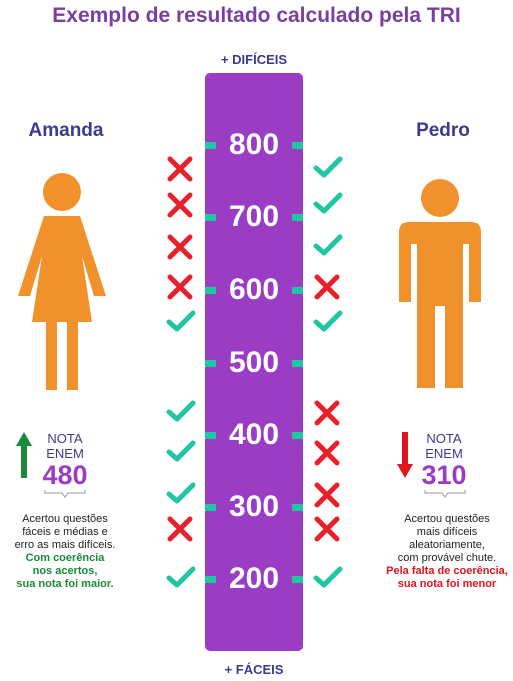  What do you see at coordinates (256, 15) in the screenshot?
I see `page-title: Exemplo de resultado calculado pela TRI` at bounding box center [256, 15].